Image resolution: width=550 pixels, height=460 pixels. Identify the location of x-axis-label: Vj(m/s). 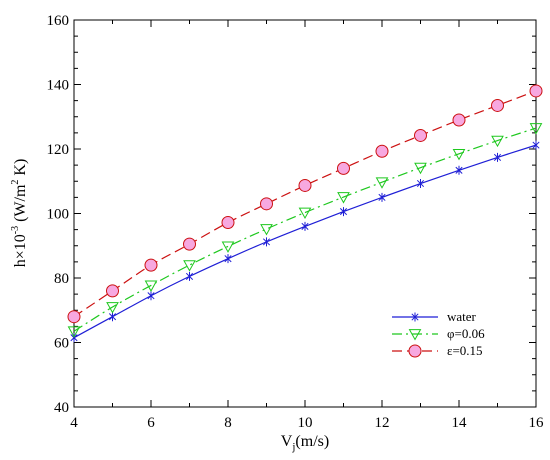
(305, 443).